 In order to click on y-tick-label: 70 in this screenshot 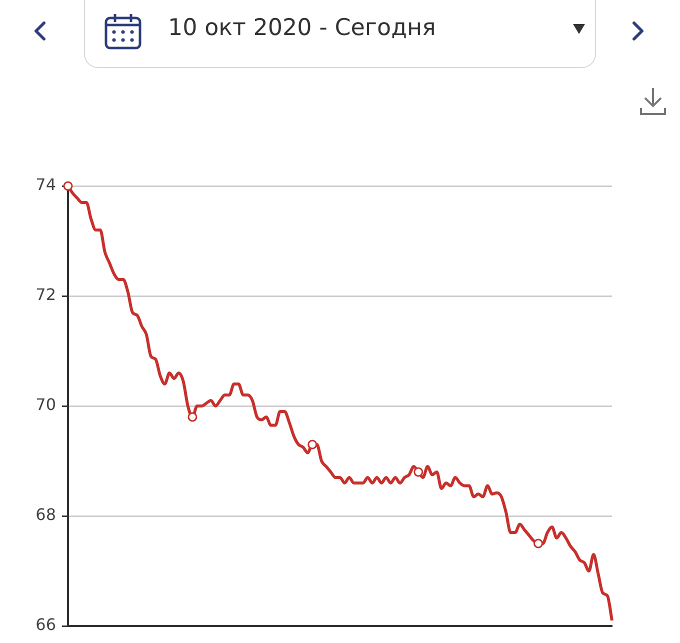, I will do `click(46, 404)`.